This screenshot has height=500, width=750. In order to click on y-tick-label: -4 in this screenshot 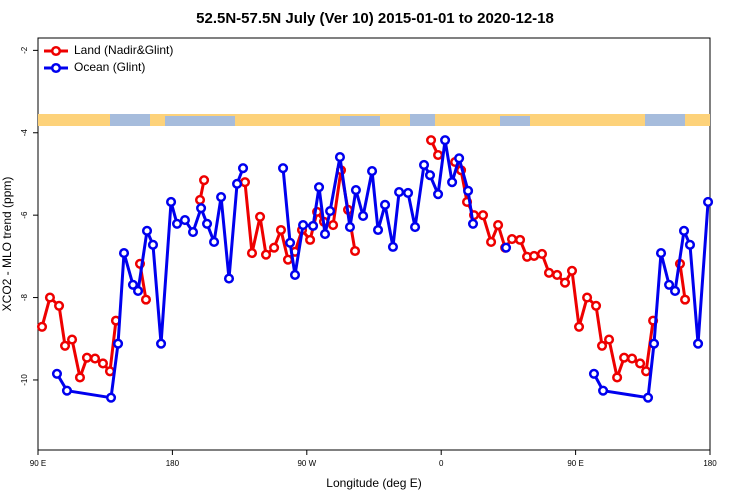, I will do `click(24, 133)`.